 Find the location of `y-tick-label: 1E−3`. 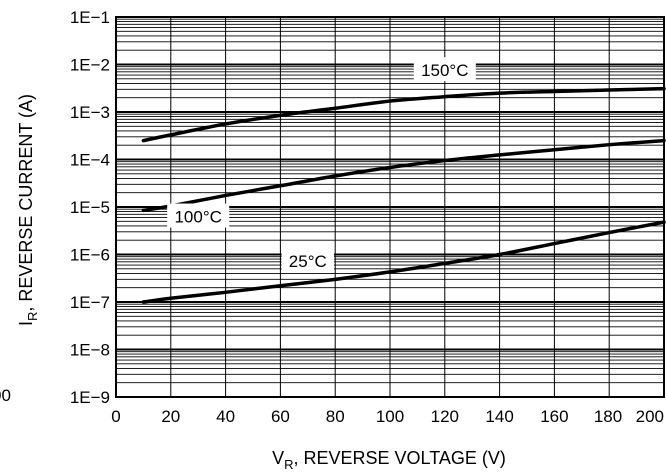

y-tick-label: 1E−3 is located at coordinates (90, 112).